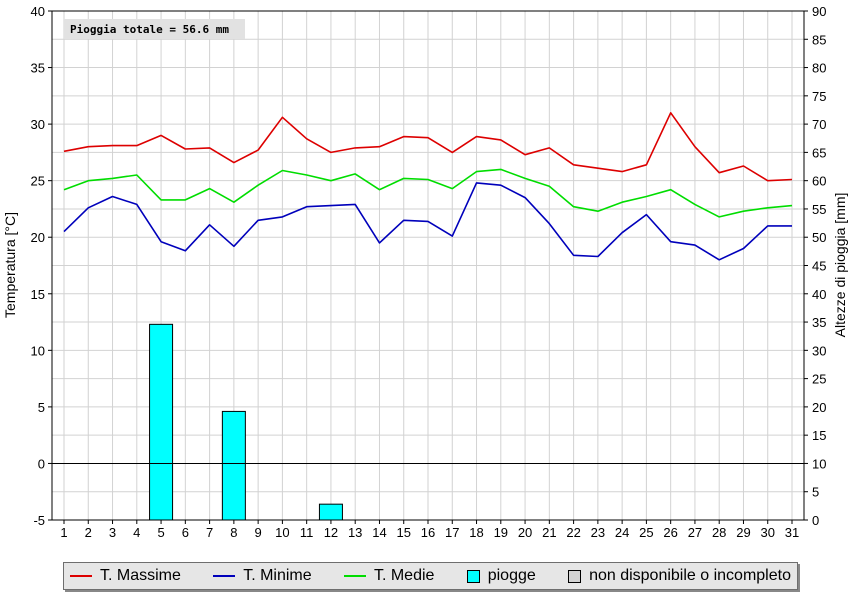 The width and height of the screenshot is (865, 600). I want to click on x-tick-label: 24, so click(622, 532).